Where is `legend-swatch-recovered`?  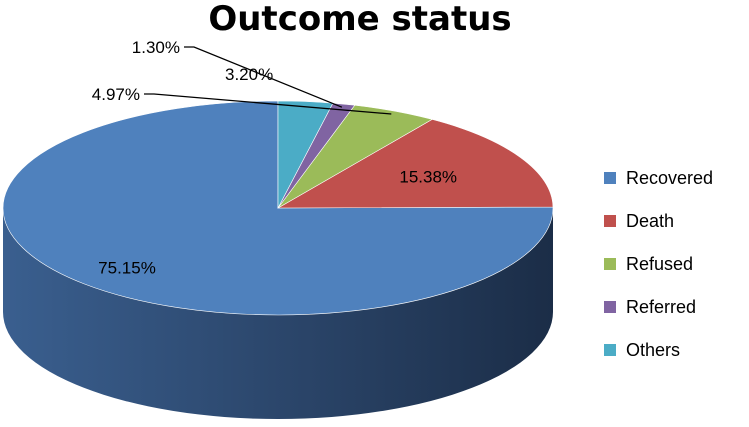 legend-swatch-recovered is located at coordinates (610, 178).